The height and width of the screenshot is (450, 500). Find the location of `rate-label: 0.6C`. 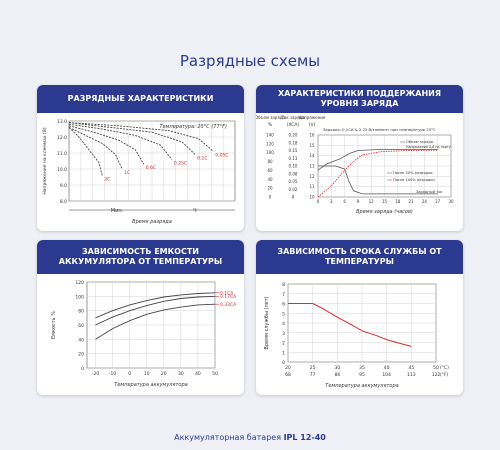

rate-label: 0.6C is located at coordinates (151, 168).